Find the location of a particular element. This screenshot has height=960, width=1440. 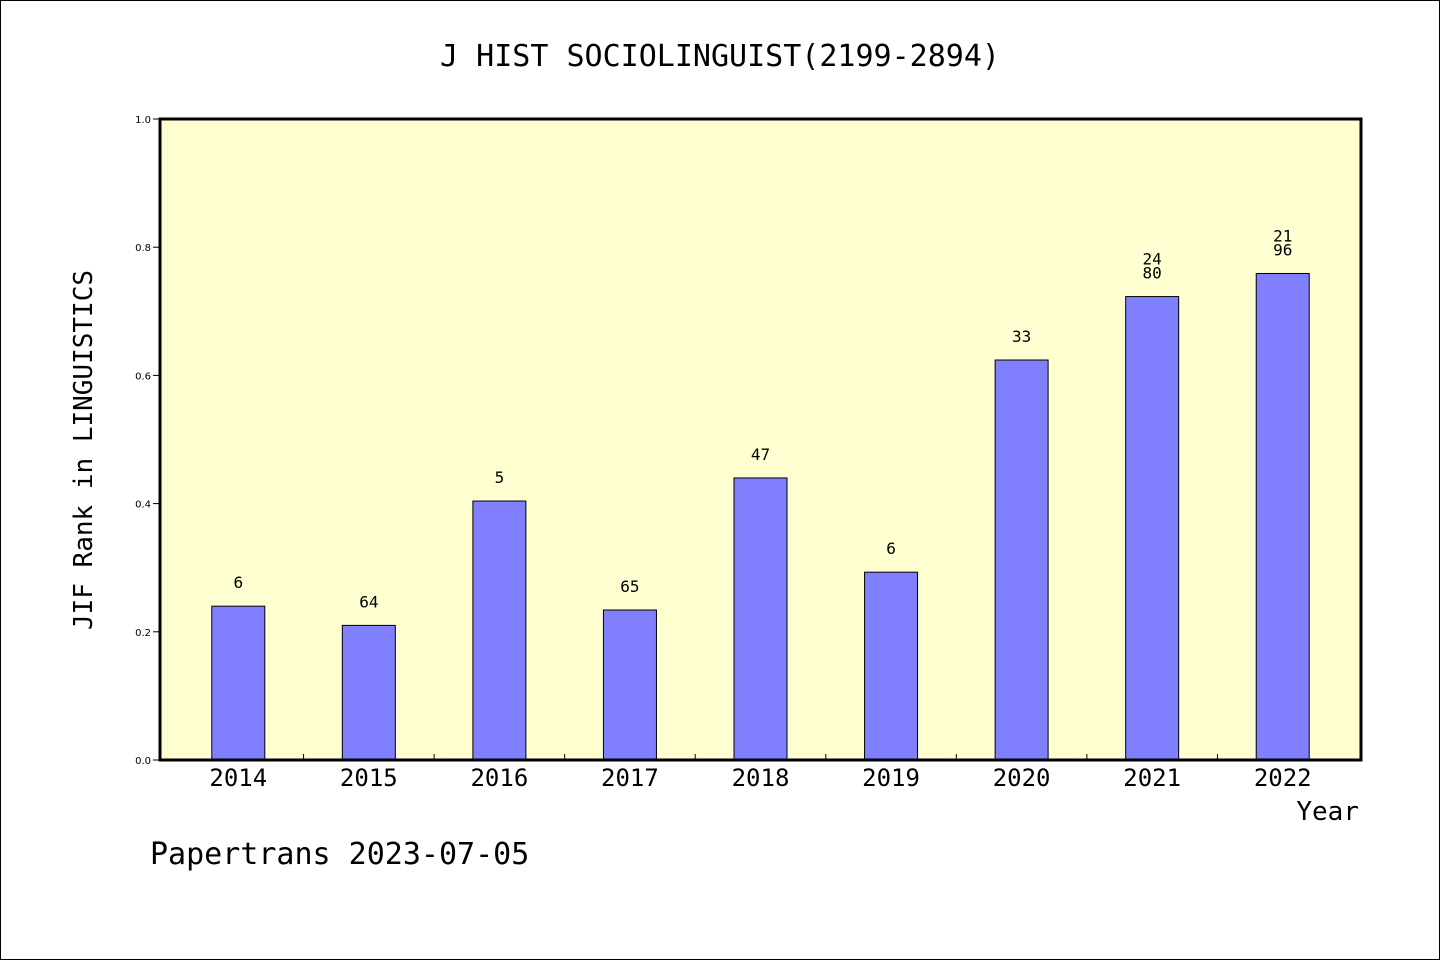

bar-label-2020: 33 is located at coordinates (1021, 336).